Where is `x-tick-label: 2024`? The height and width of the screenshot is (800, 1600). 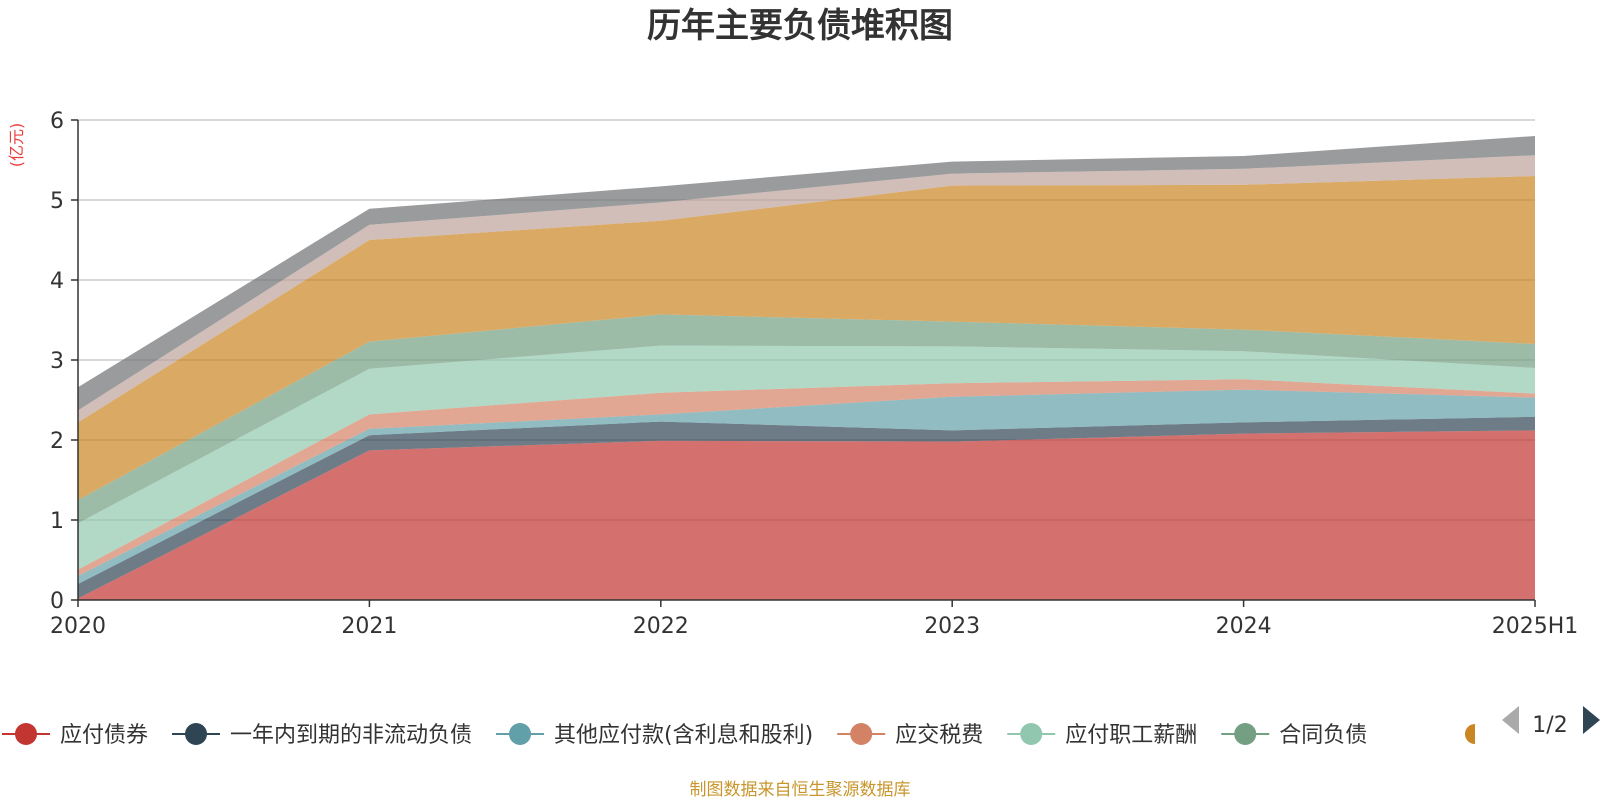 x-tick-label: 2024 is located at coordinates (1244, 626).